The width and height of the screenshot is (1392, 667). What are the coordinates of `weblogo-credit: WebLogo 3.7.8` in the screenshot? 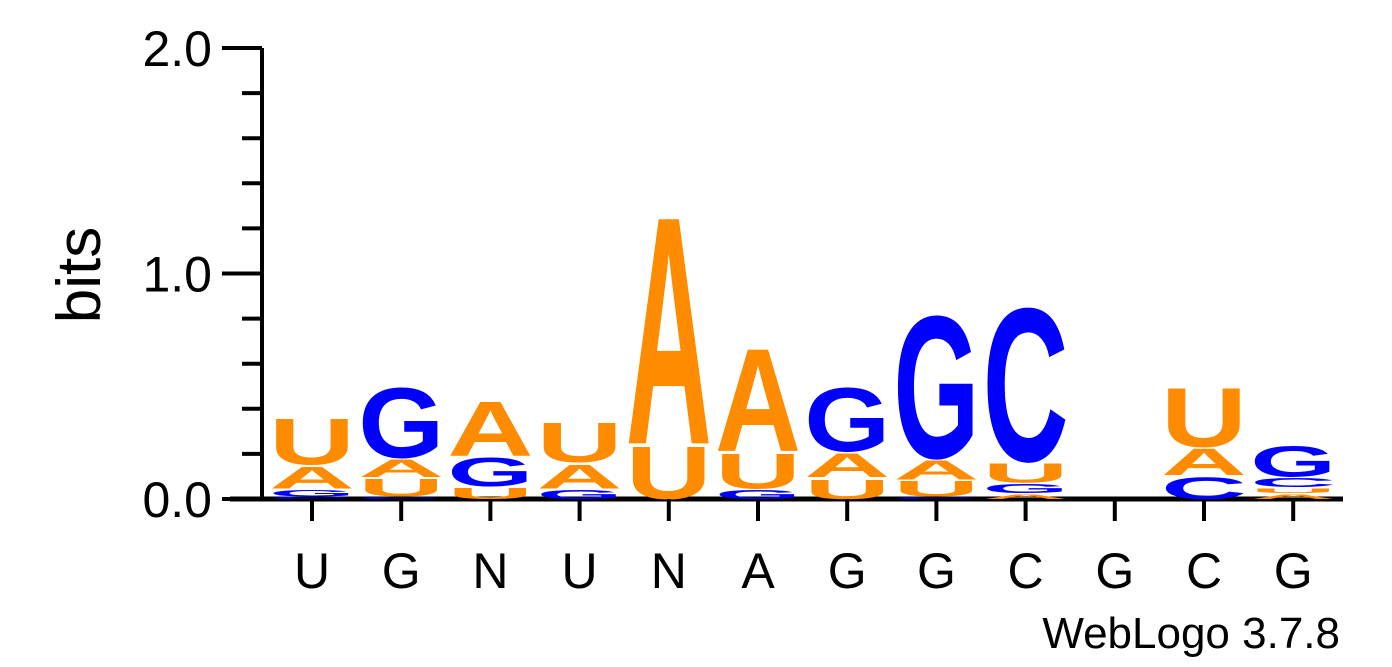 It's located at (1191, 633).